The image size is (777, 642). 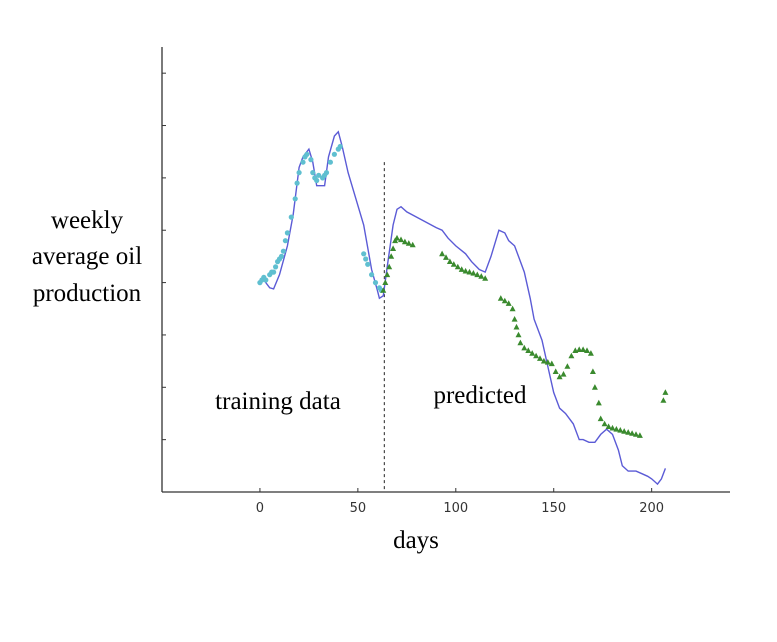 What do you see at coordinates (260, 508) in the screenshot?
I see `x-tick-label: 0` at bounding box center [260, 508].